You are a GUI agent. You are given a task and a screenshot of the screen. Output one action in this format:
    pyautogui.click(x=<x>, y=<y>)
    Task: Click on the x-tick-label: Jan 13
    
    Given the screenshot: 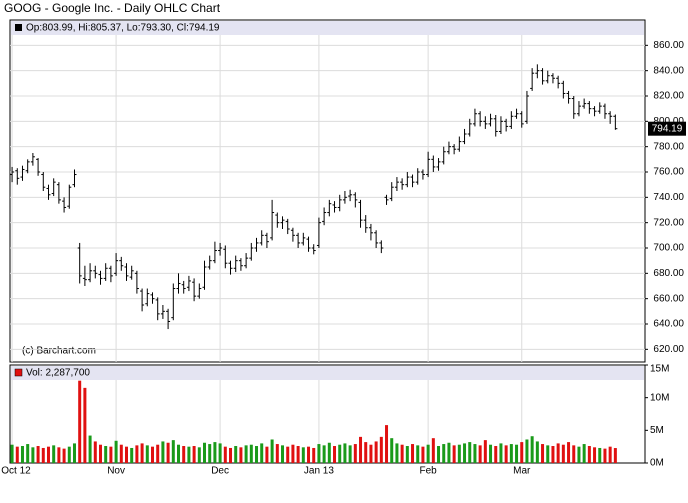 What is the action you would take?
    pyautogui.click(x=319, y=471)
    